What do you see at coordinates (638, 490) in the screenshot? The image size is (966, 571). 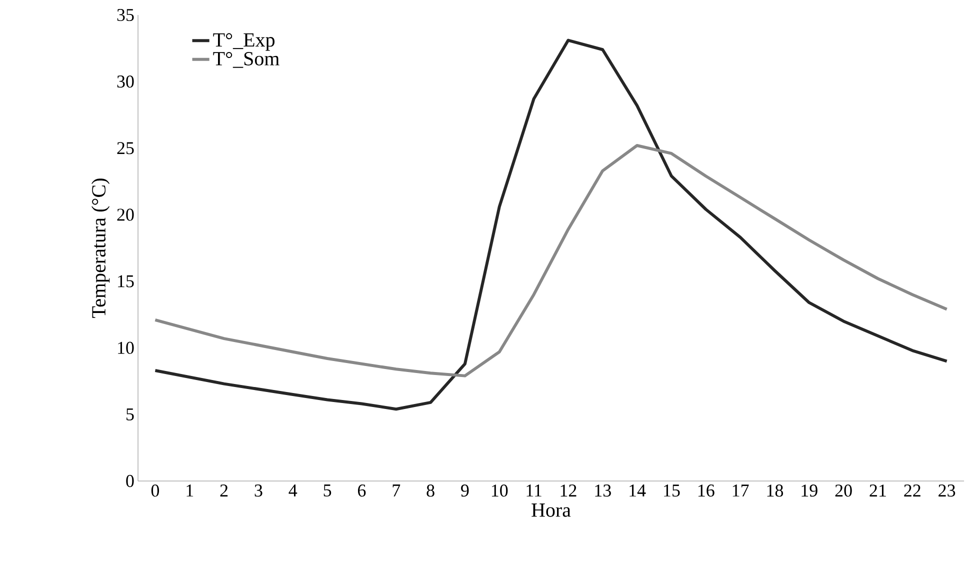 I see `x-tick-label: 14` at bounding box center [638, 490].